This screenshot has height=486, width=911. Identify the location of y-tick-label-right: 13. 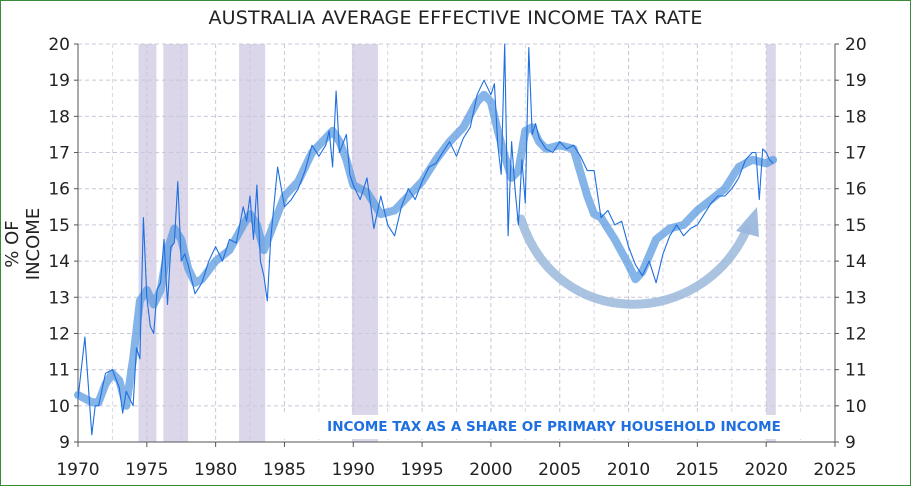
(856, 298).